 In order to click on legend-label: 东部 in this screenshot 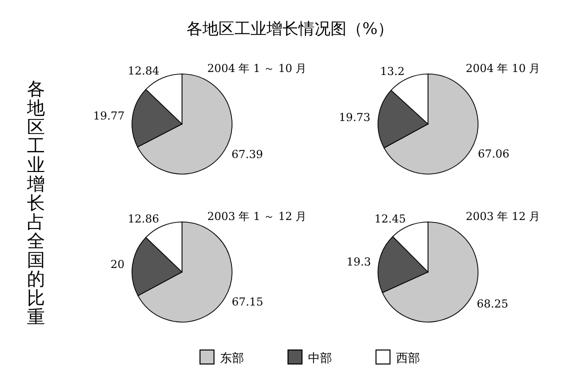, I will do `click(232, 358)`.